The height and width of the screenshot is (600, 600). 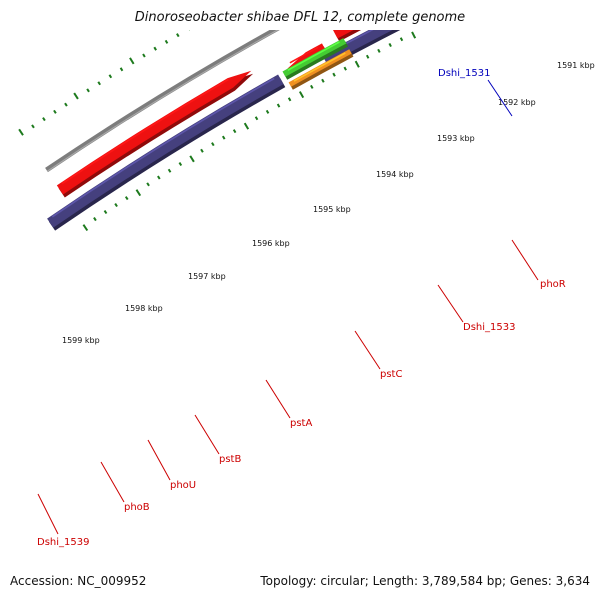 What do you see at coordinates (304, 55) in the screenshot?
I see `gene-phob-fwd-gleam` at bounding box center [304, 55].